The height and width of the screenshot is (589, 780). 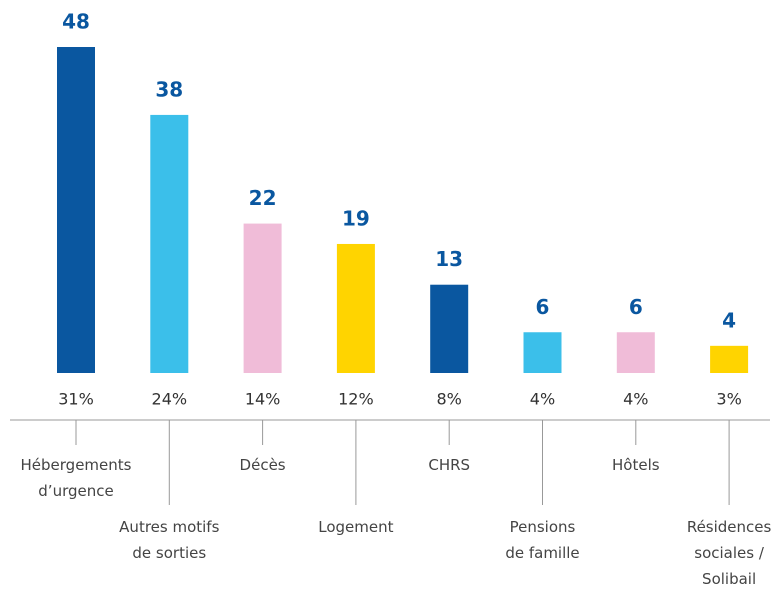 I want to click on share-label: 24%, so click(x=170, y=399).